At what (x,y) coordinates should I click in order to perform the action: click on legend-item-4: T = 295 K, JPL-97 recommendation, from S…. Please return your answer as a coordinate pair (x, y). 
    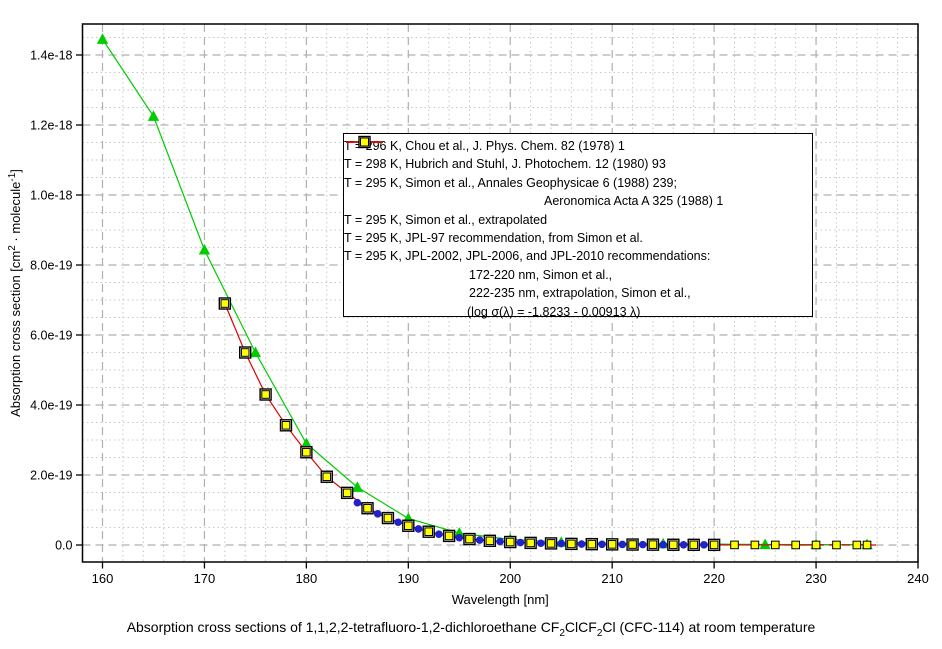
    Looking at the image, I should click on (578, 191).